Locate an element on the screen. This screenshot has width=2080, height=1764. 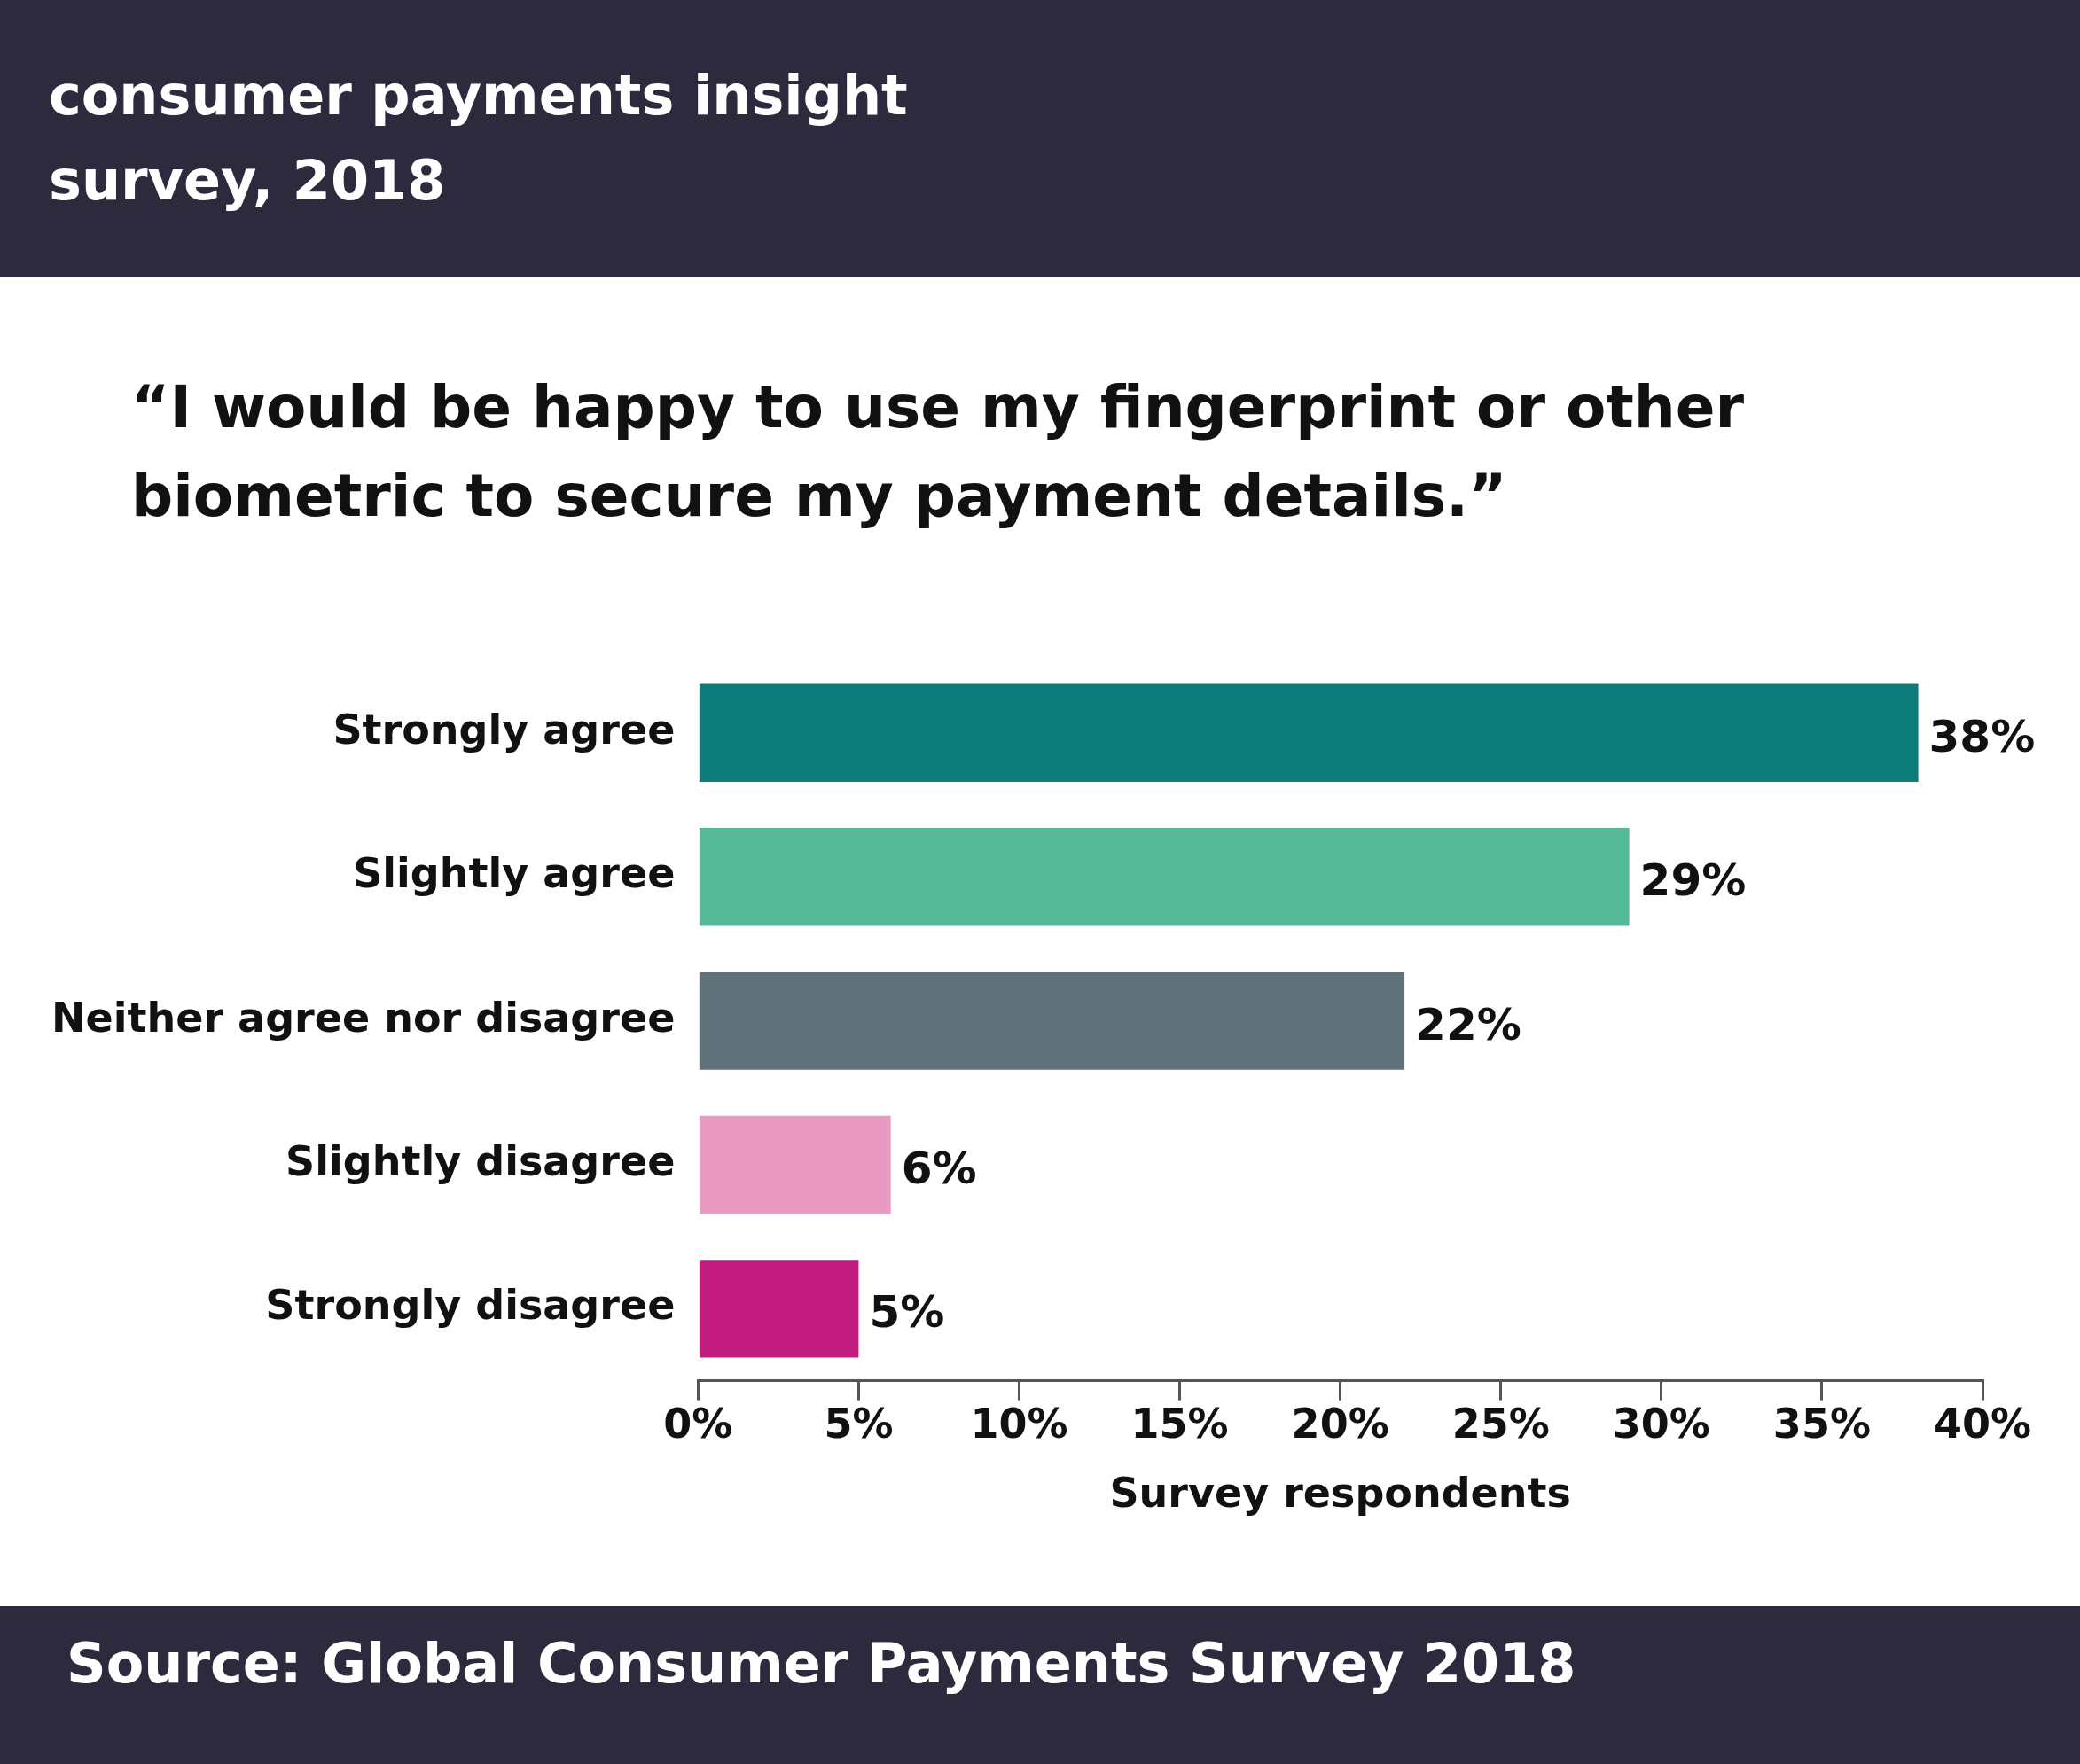
x-tick-label: 30% is located at coordinates (1661, 1424).